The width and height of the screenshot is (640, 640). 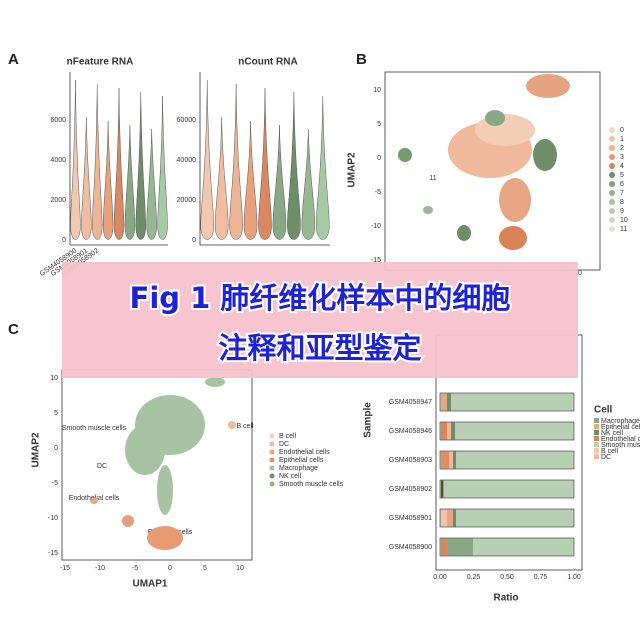 I want to click on y-tick-label: 10, so click(x=54, y=378).